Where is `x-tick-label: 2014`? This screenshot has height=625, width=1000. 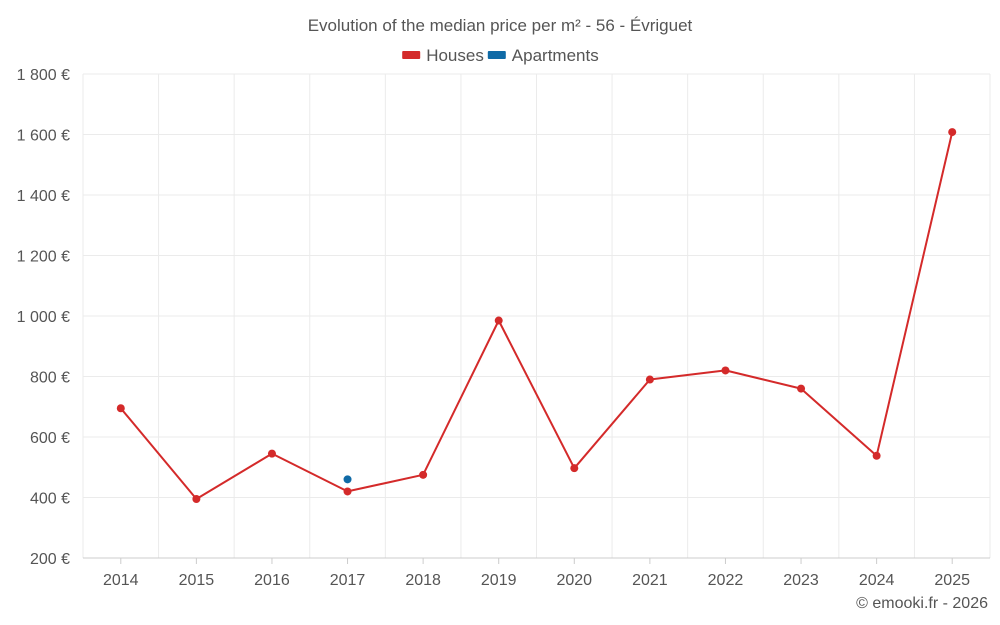 x-tick-label: 2014 is located at coordinates (121, 580).